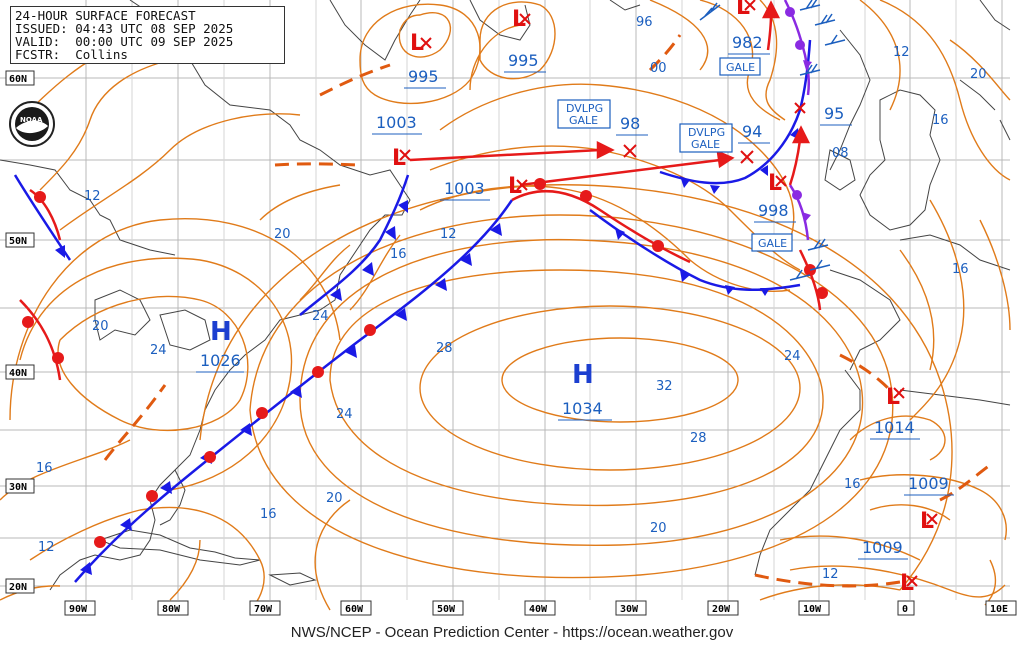  Describe the element at coordinates (18, 487) in the screenshot. I see `svg-text: 30N` at that location.